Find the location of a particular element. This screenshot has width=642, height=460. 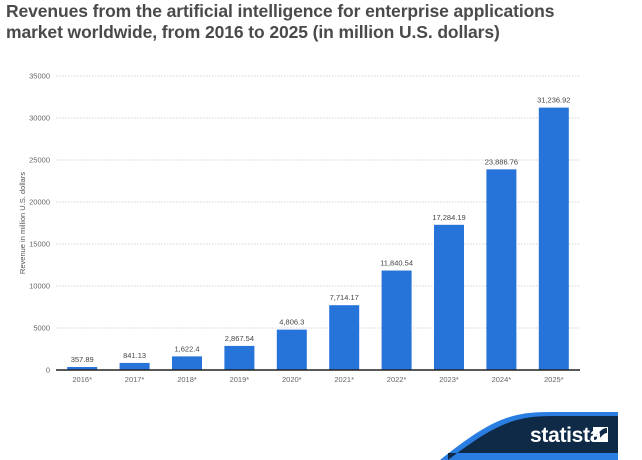

y-tick-label: 30000 is located at coordinates (39, 118).